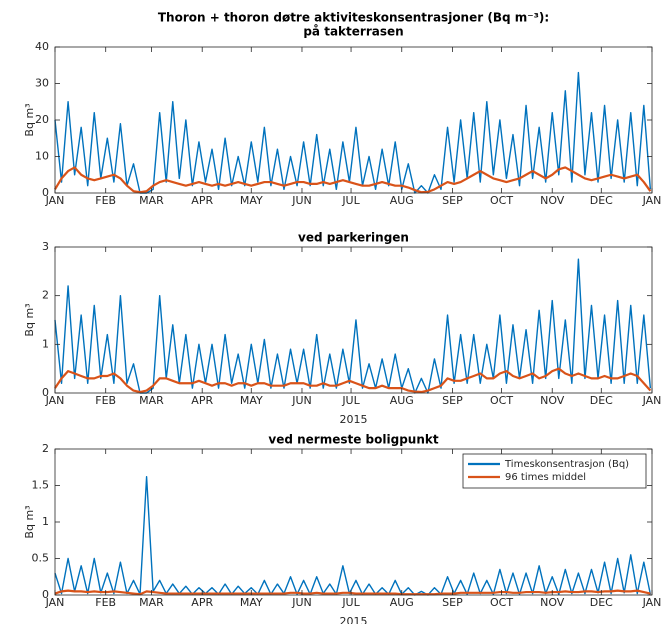 This screenshot has height=624, width=661. What do you see at coordinates (41, 485) in the screenshot?
I see `y-tick-label: 1.5` at bounding box center [41, 485].